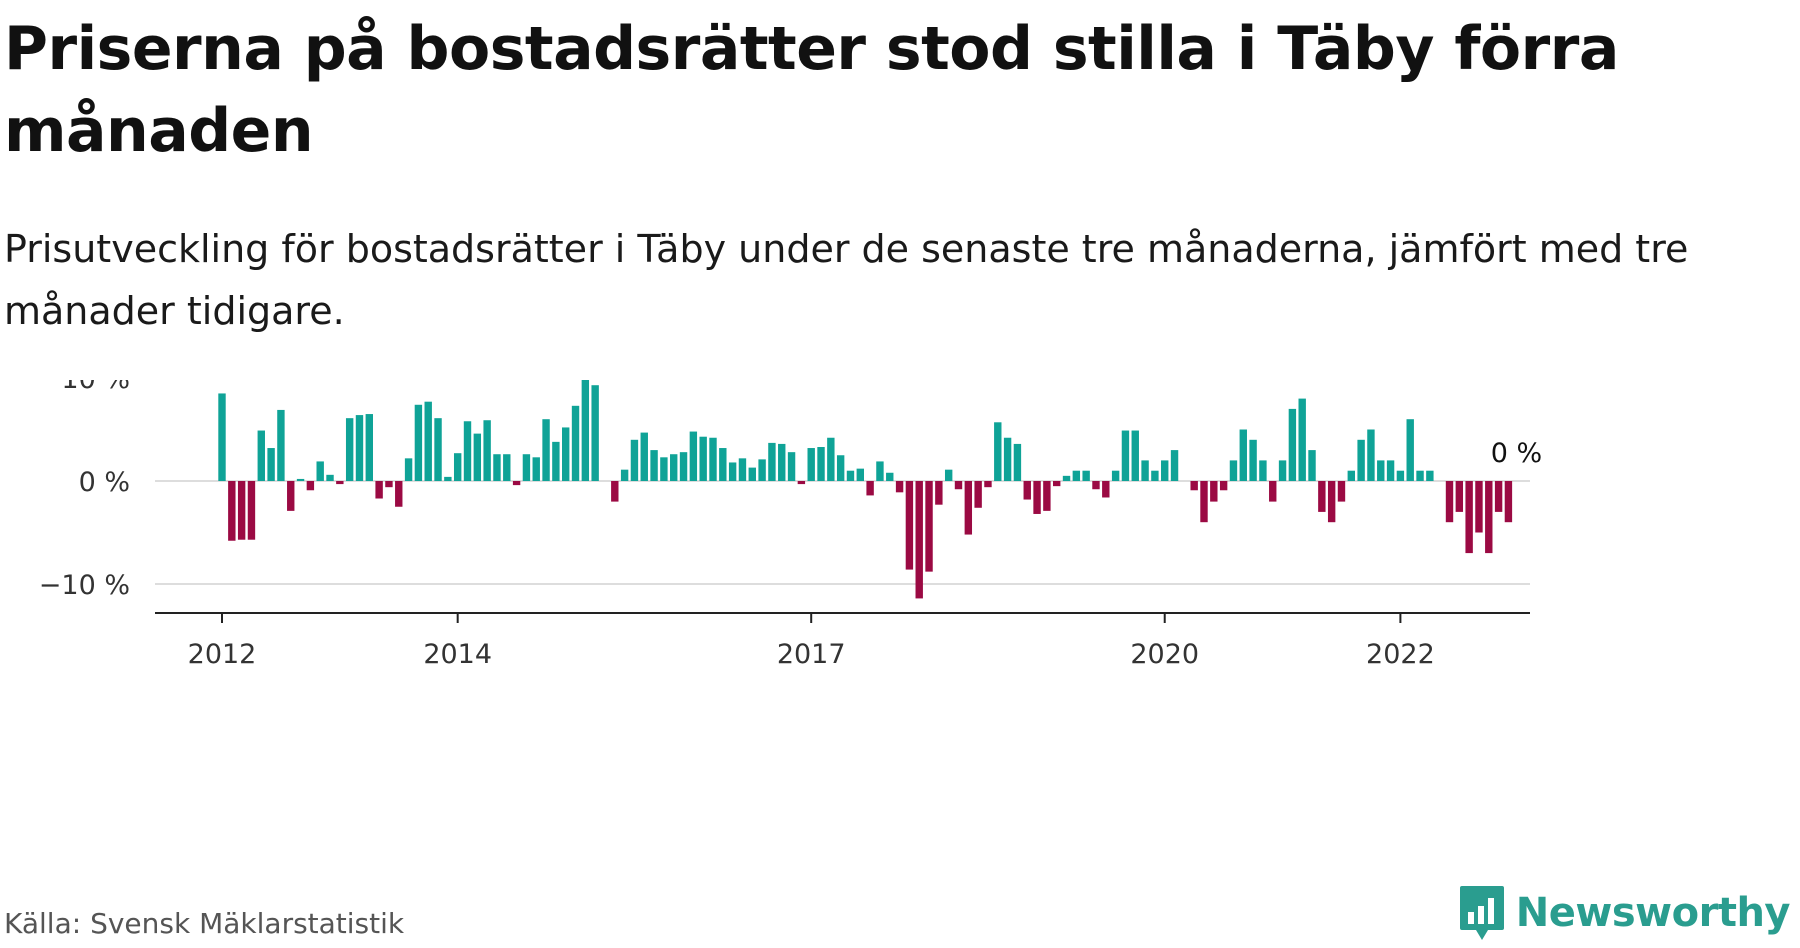  What do you see at coordinates (95, 387) in the screenshot?
I see `y-tick-label: 10 %` at bounding box center [95, 387].